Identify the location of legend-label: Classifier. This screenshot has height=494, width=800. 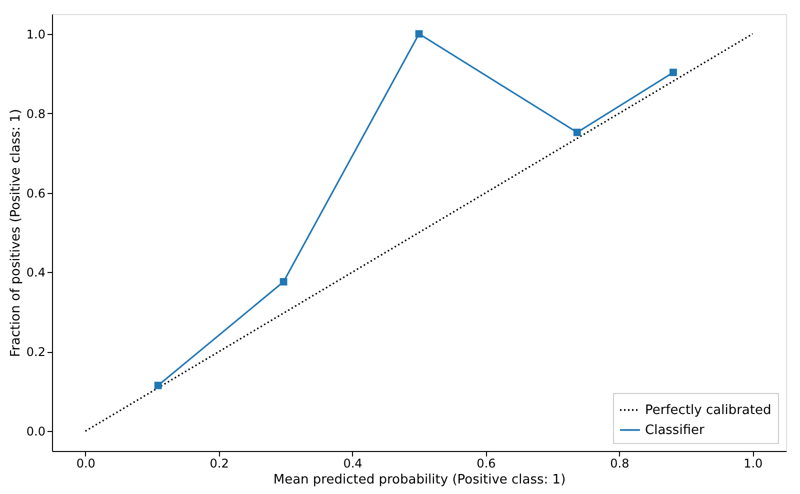
(675, 430).